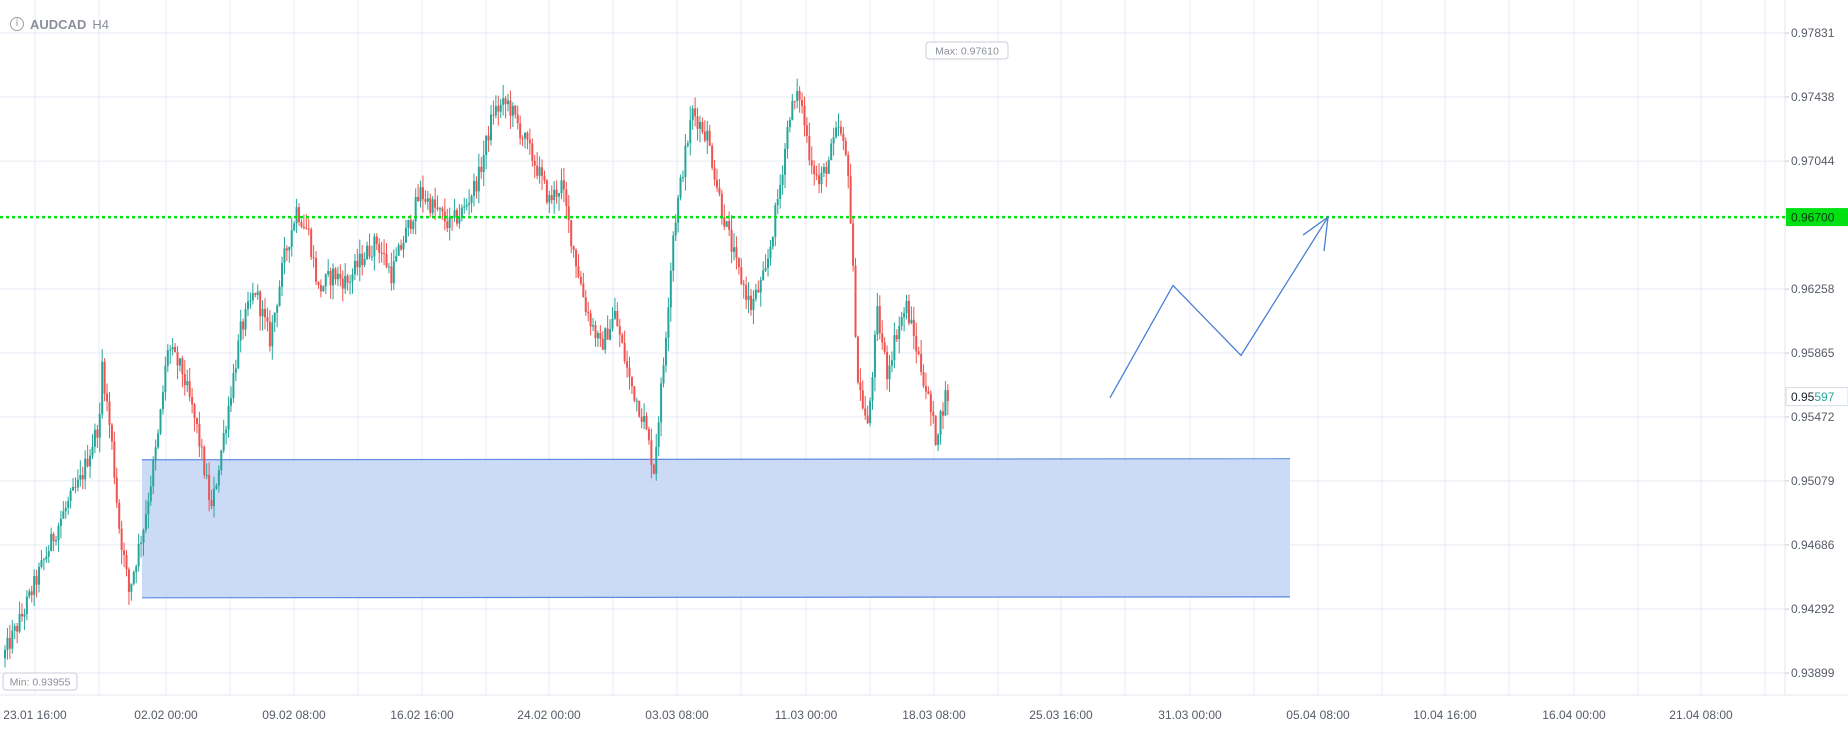 The width and height of the screenshot is (1848, 729). Describe the element at coordinates (17, 24) in the screenshot. I see `info-icon: i` at that location.